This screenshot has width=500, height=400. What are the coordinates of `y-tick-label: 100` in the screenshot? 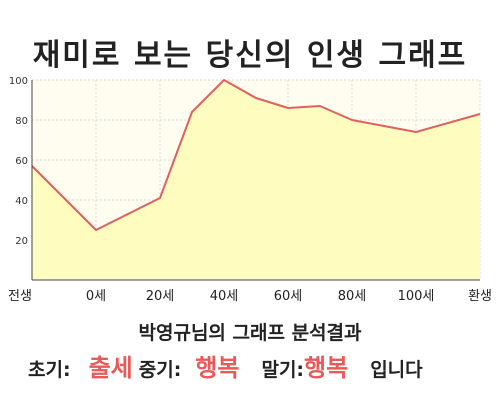 It's located at (18, 81).